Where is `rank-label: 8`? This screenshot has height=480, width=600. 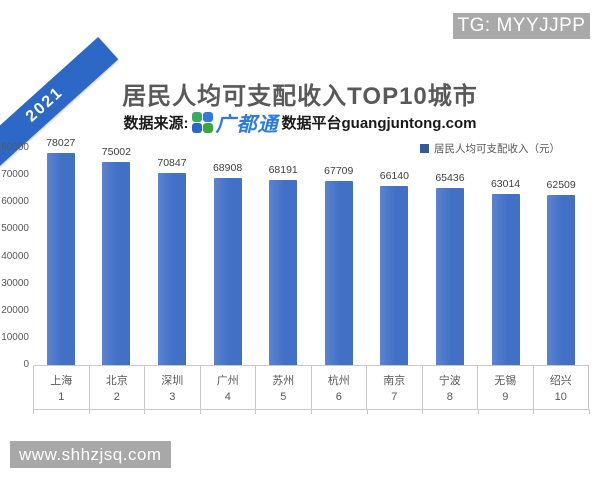 rank-label: 8 is located at coordinates (449, 397).